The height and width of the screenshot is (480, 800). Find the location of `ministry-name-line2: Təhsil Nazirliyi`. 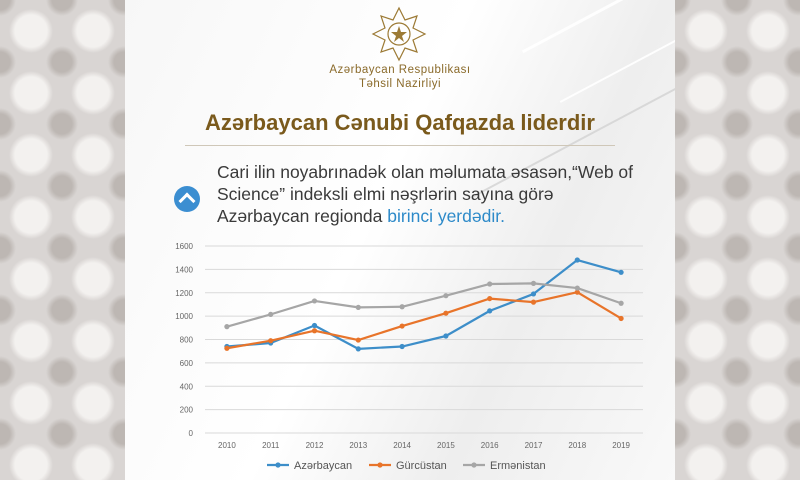

ministry-name-line2: Təhsil Nazirliyi is located at coordinates (400, 84).